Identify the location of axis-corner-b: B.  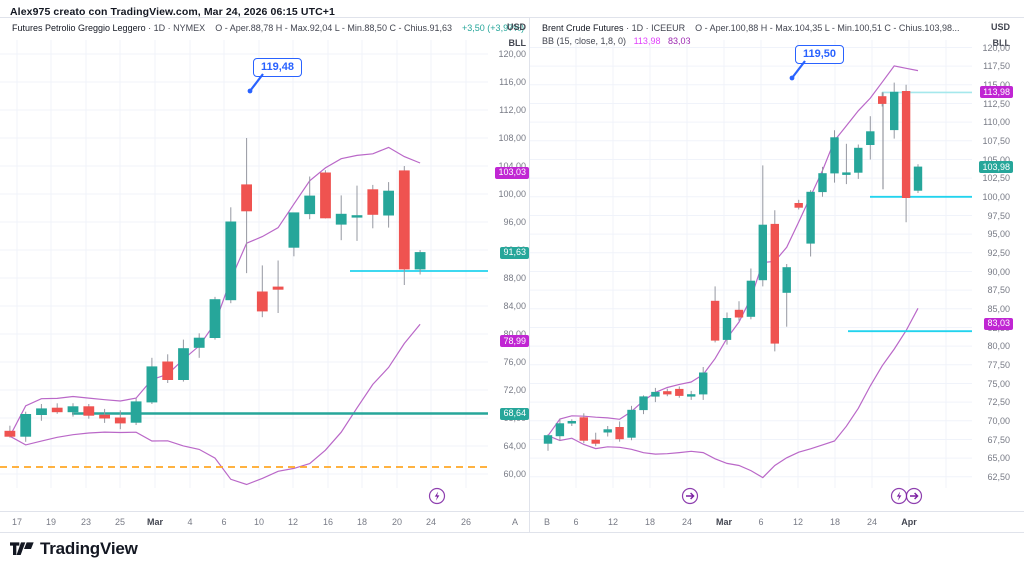
(547, 522).